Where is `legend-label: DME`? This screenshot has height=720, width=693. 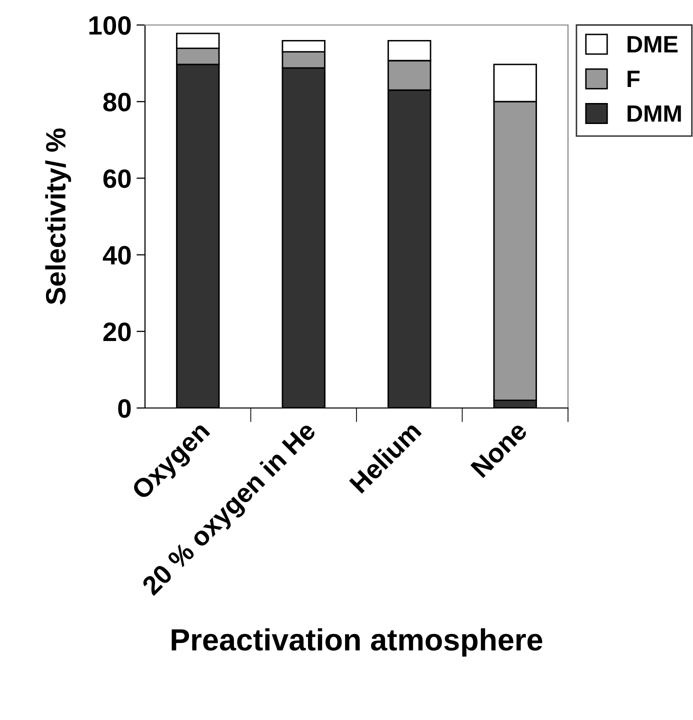 legend-label: DME is located at coordinates (653, 44).